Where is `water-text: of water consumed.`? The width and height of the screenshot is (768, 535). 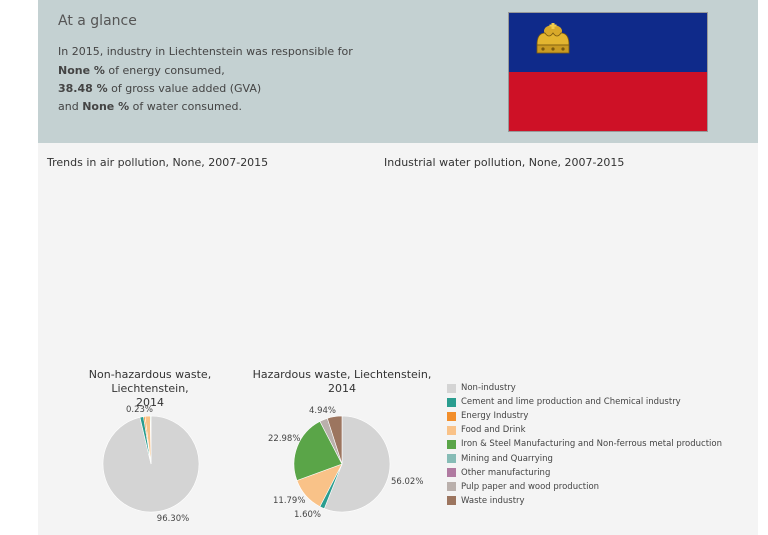
water-text: of water consumed. is located at coordinates (185, 106).